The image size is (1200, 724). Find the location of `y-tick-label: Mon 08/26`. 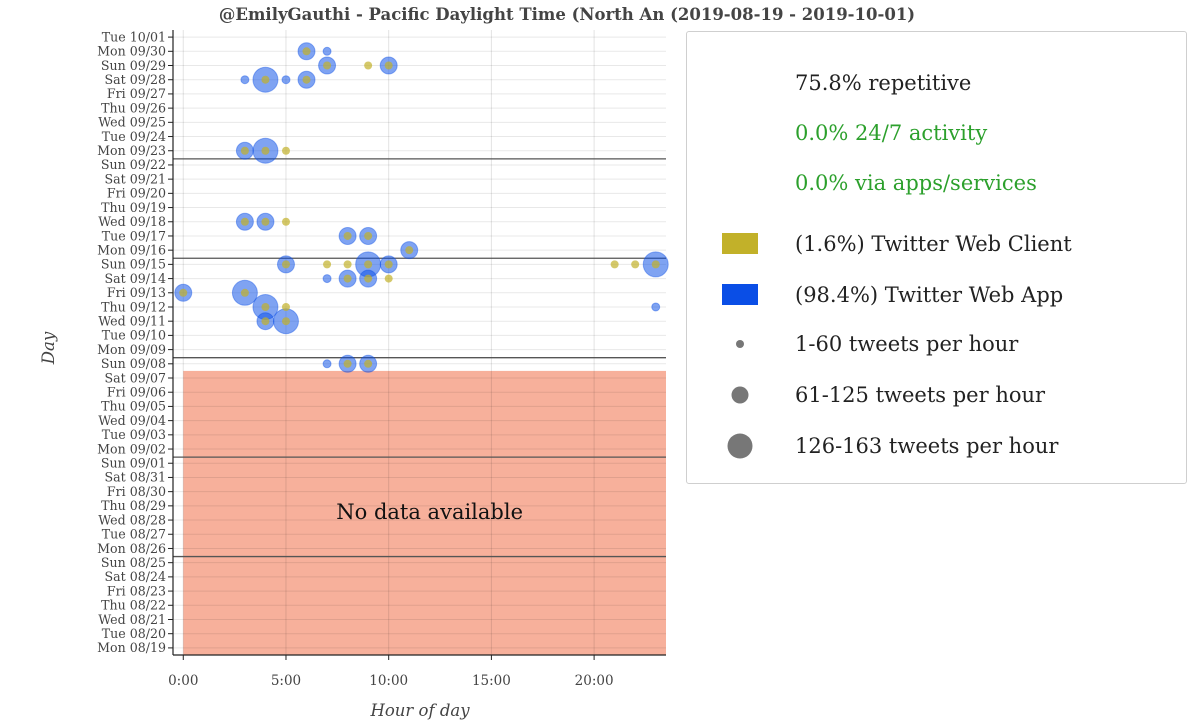

y-tick-label: Mon 08/26 is located at coordinates (131, 548).